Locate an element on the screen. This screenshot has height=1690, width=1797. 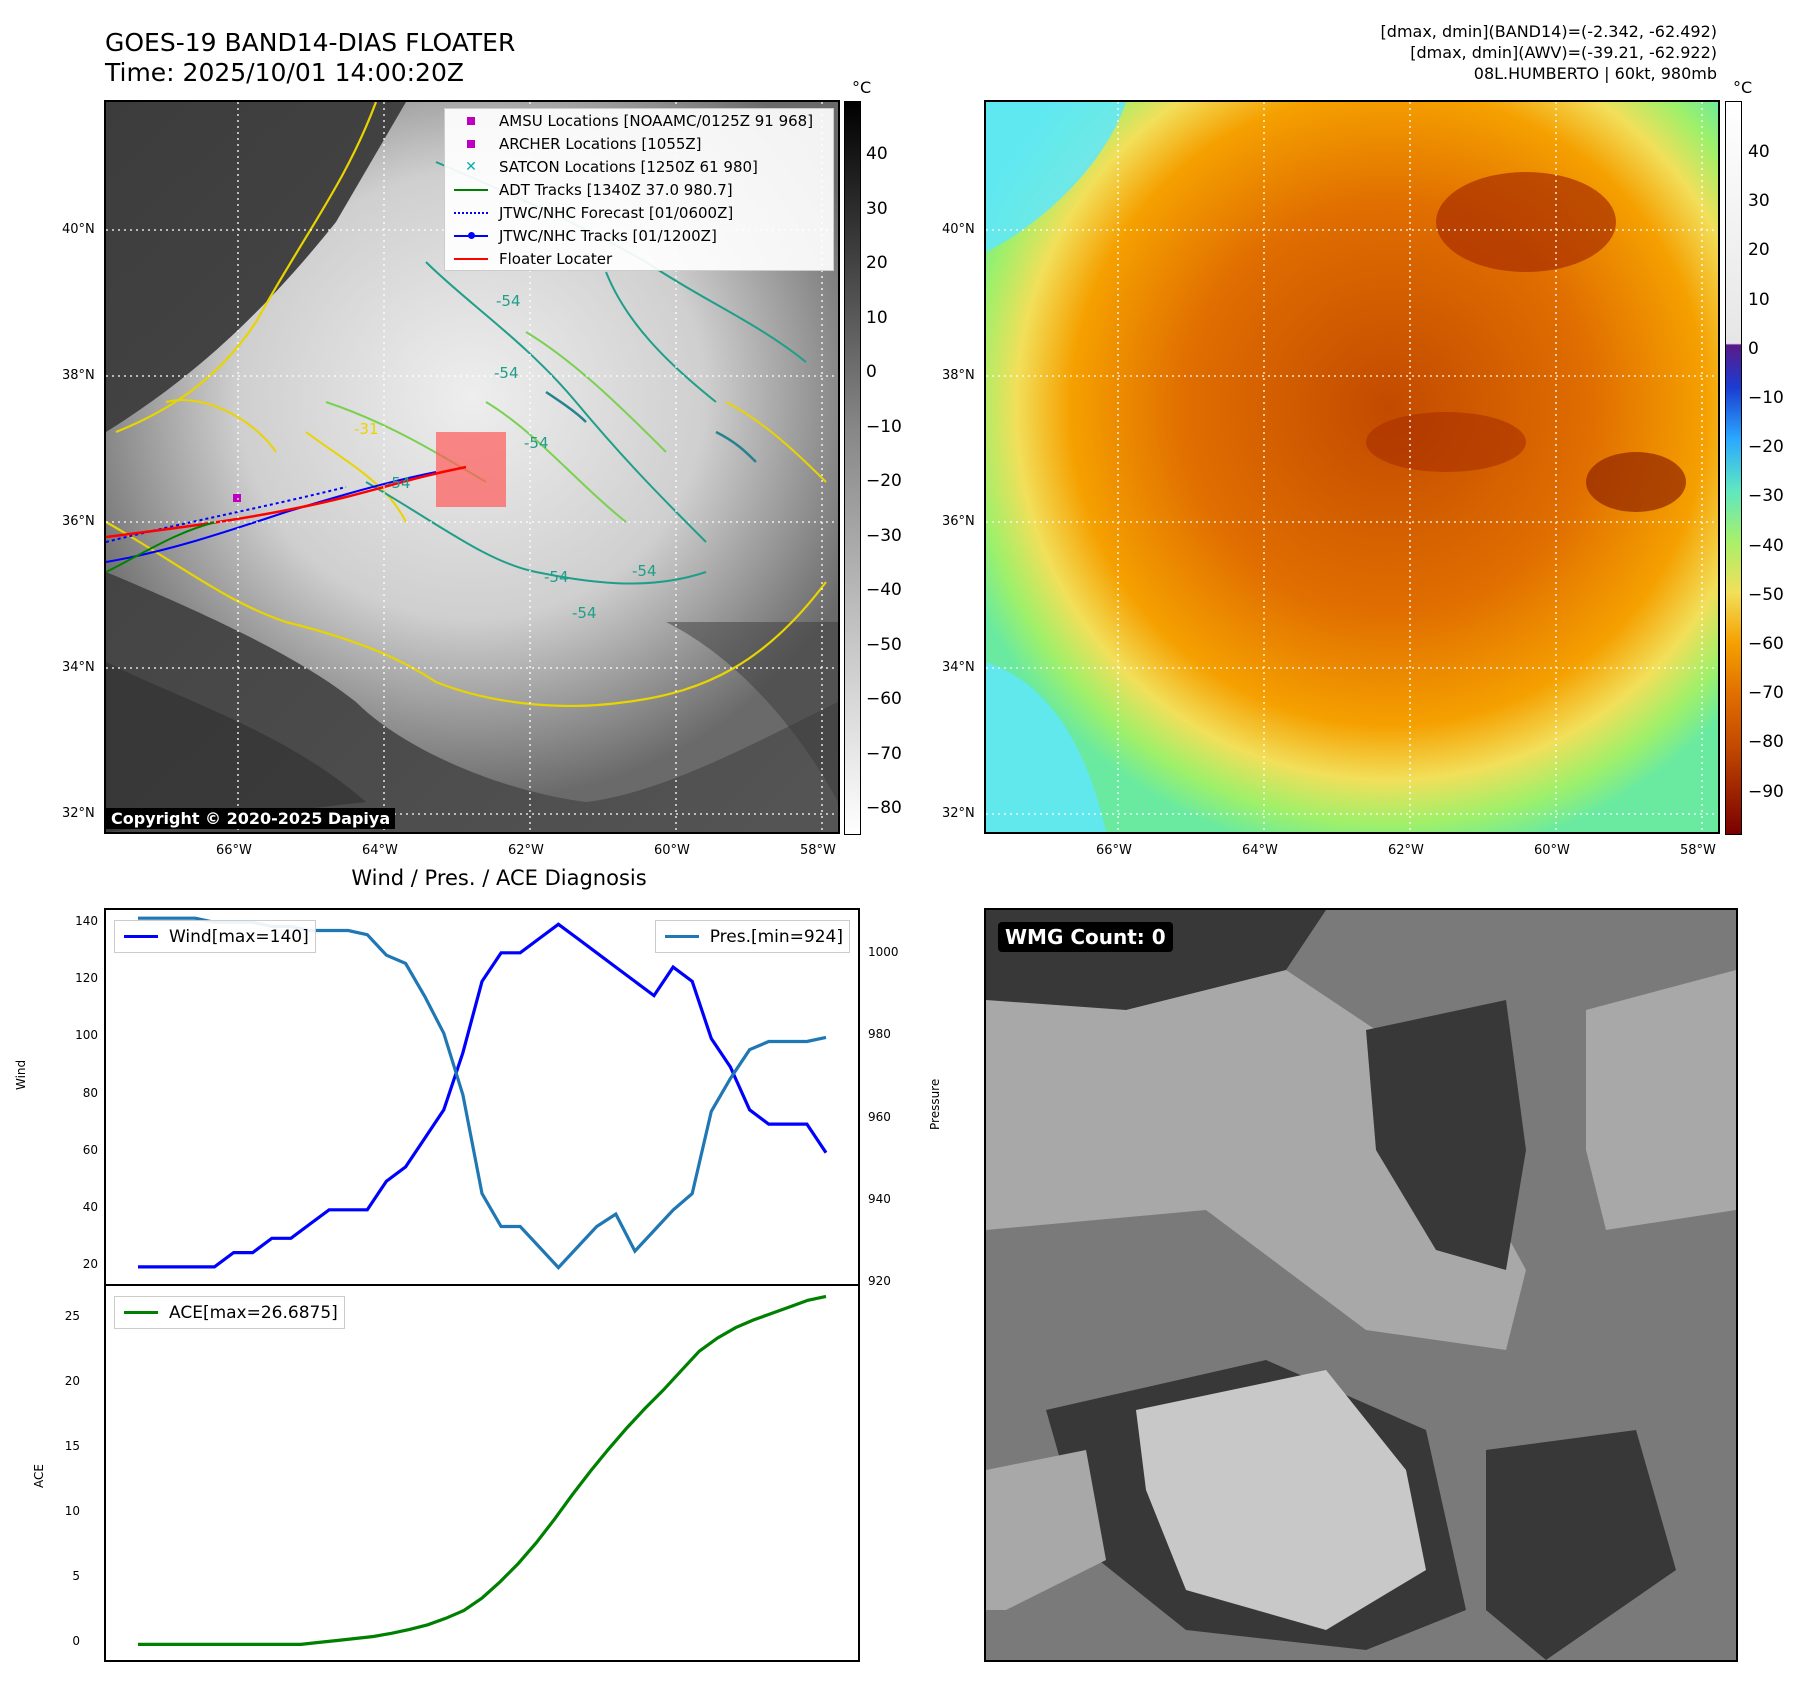
legend-entry-amsu: AMSU Locations [NOAAMC/0125Z 91 968] is located at coordinates (639, 120).